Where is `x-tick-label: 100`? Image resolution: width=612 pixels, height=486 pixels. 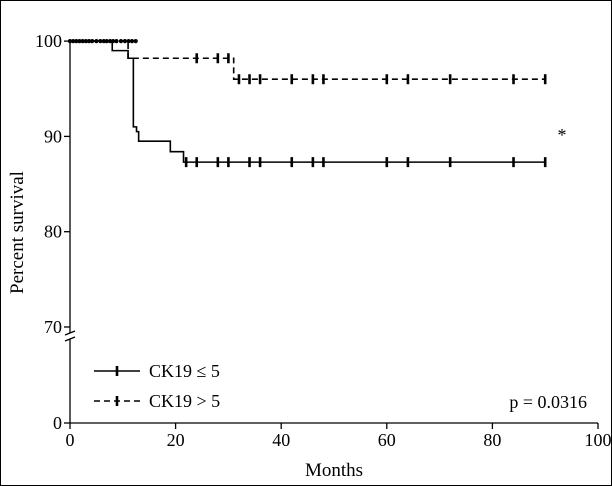
x-tick-label: 100 is located at coordinates (598, 440).